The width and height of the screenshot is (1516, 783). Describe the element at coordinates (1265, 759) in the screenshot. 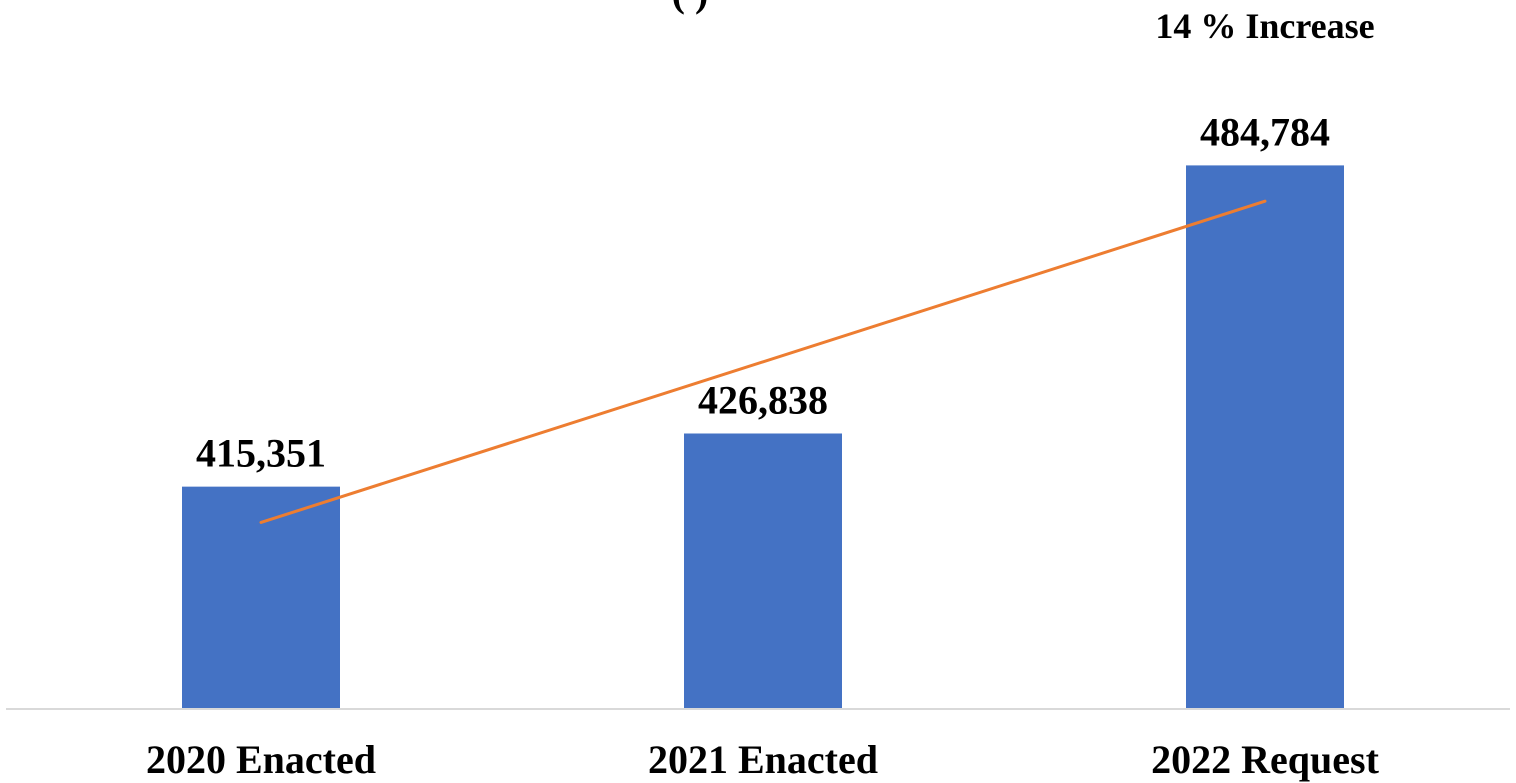

I see `category-label-3: 2022 Request` at that location.